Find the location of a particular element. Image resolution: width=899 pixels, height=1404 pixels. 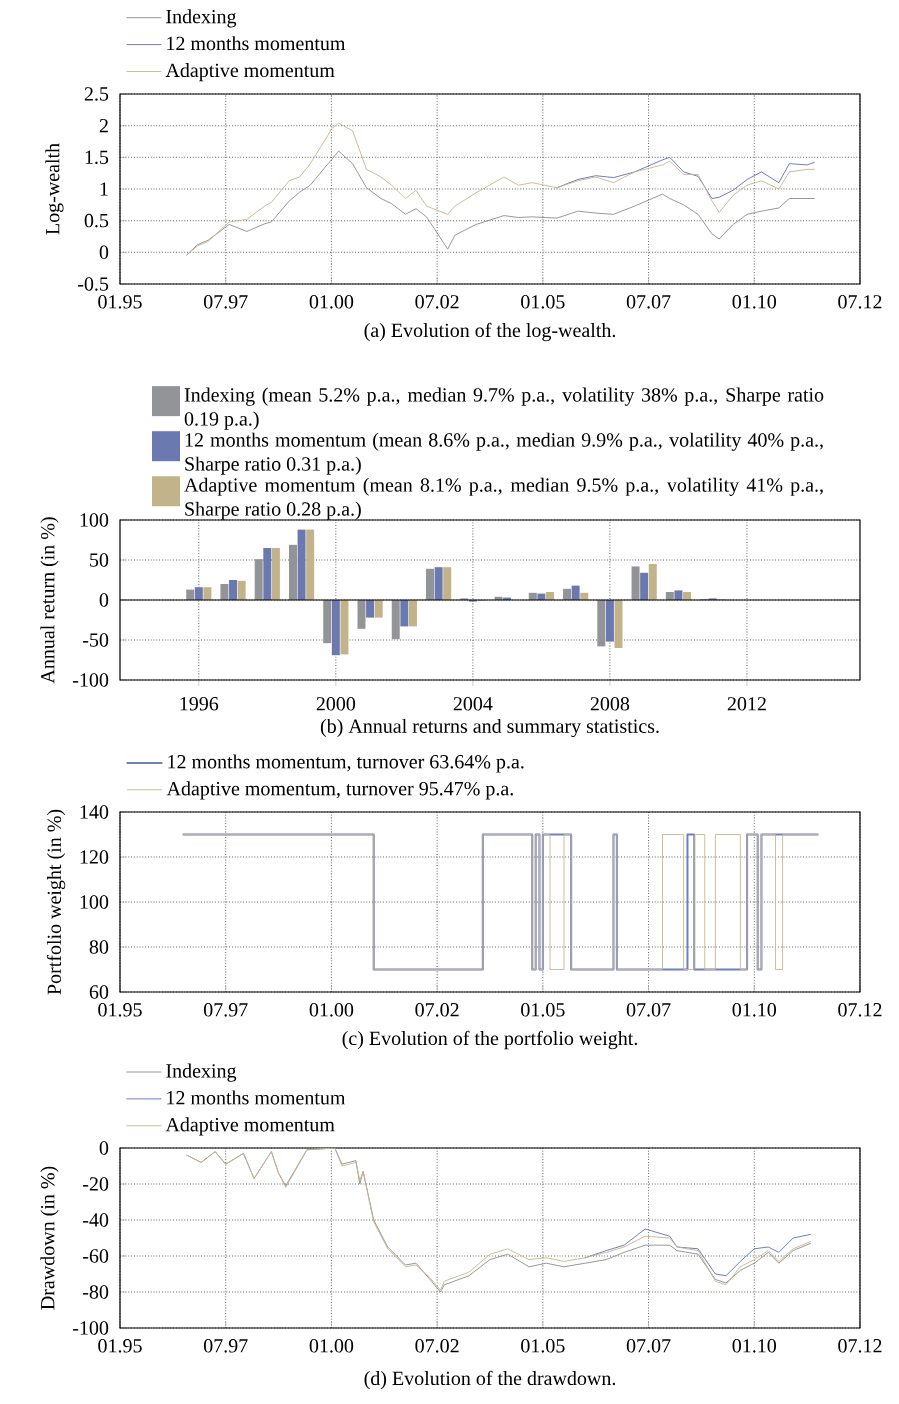

legend-label: 12 months momentum (mean 8.6% p.a., median 9.9% p.a., volatility 40% p.a., Sharpe ratio 0.31 p.a.) is located at coordinates (504, 453).